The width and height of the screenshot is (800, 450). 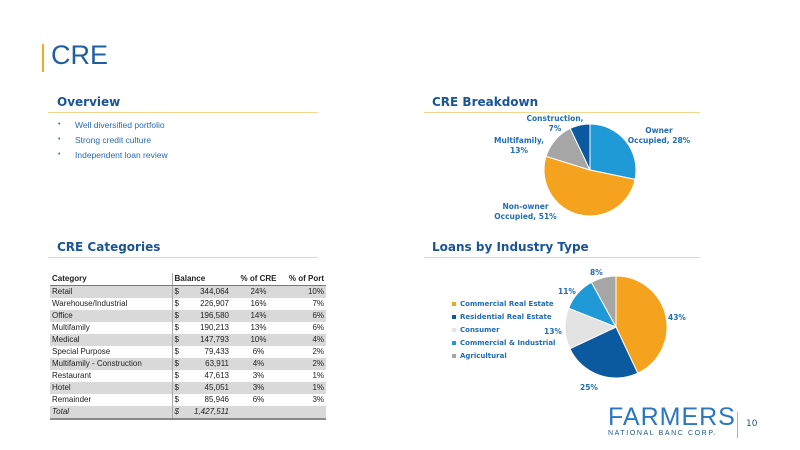 What do you see at coordinates (71, 327) in the screenshot?
I see `cell-category: Multifamily` at bounding box center [71, 327].